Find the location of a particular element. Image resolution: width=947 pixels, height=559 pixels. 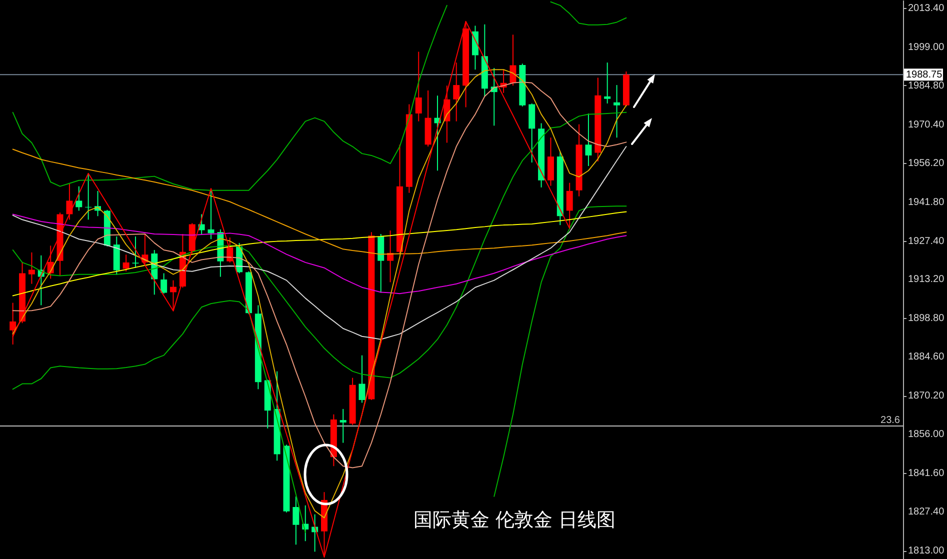

y-tick-label: 1841.60 is located at coordinates (926, 474).